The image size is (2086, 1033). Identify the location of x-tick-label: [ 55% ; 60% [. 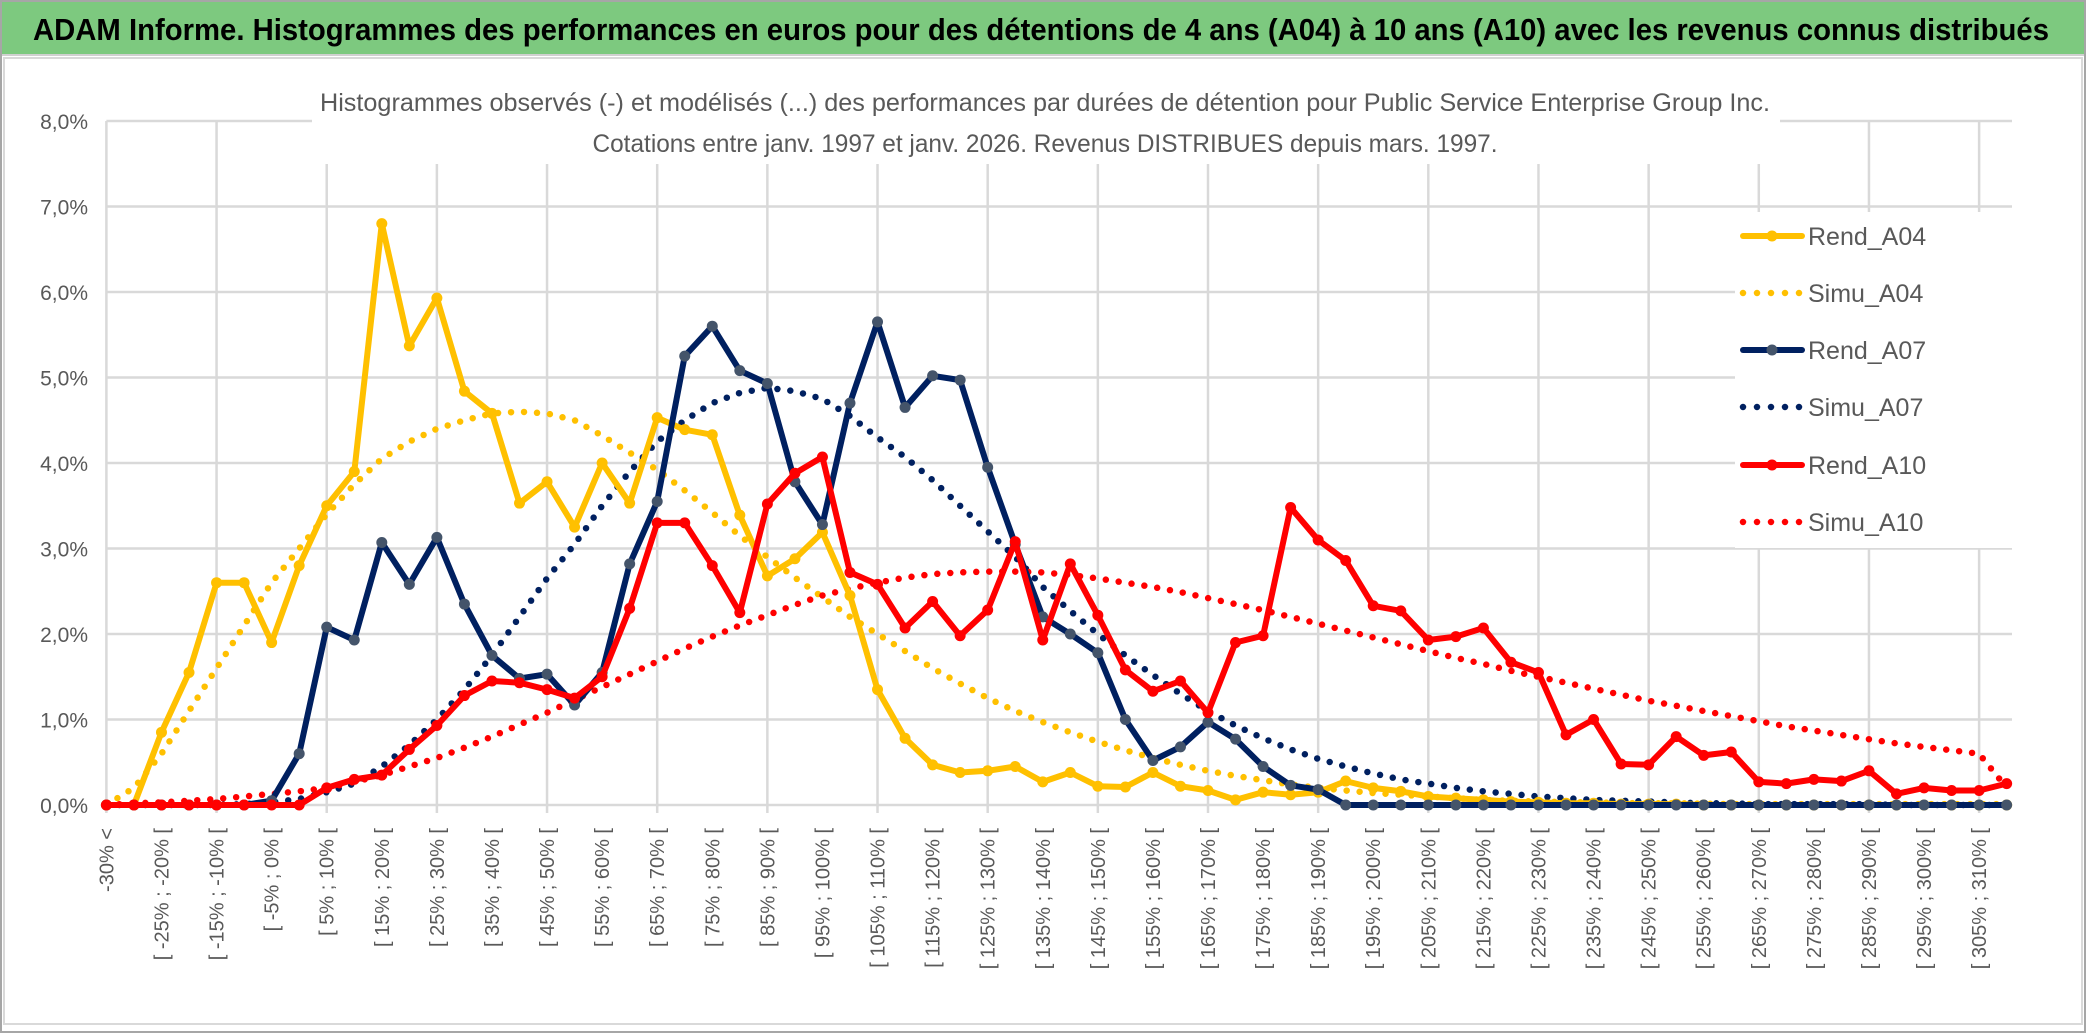
(603, 887).